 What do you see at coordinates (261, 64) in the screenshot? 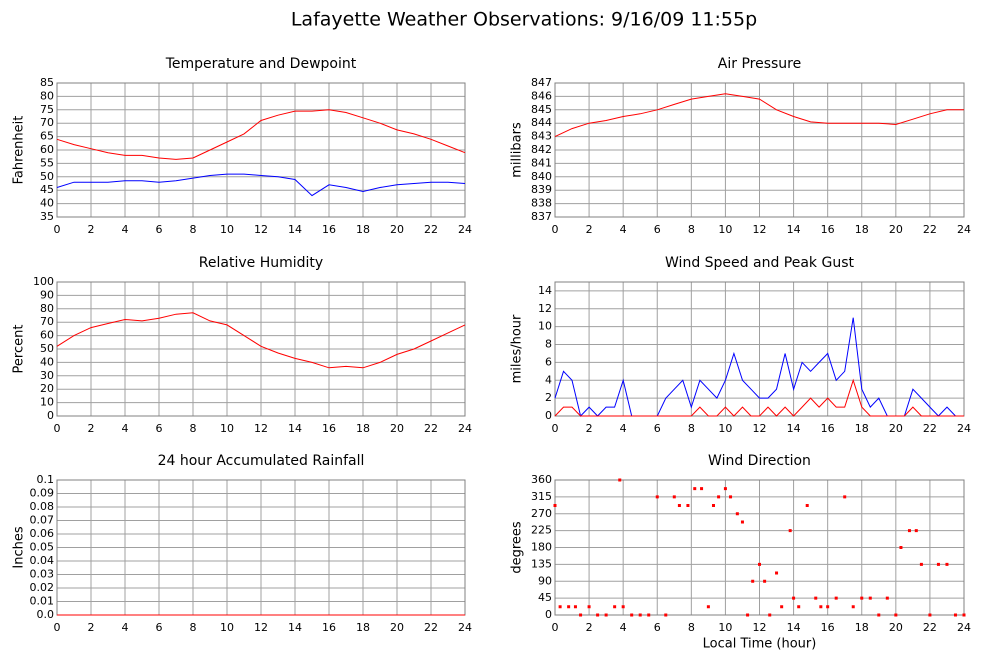
I see `chart-title: Temperature and Dewpoint` at bounding box center [261, 64].